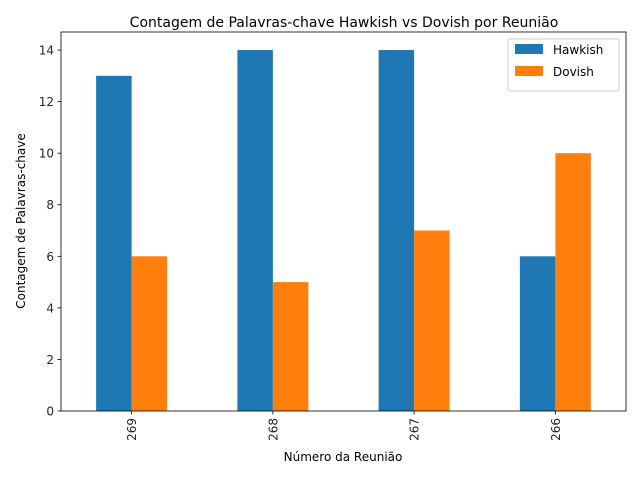 This screenshot has width=640, height=480. What do you see at coordinates (556, 429) in the screenshot?
I see `x-tick-label: 266` at bounding box center [556, 429].